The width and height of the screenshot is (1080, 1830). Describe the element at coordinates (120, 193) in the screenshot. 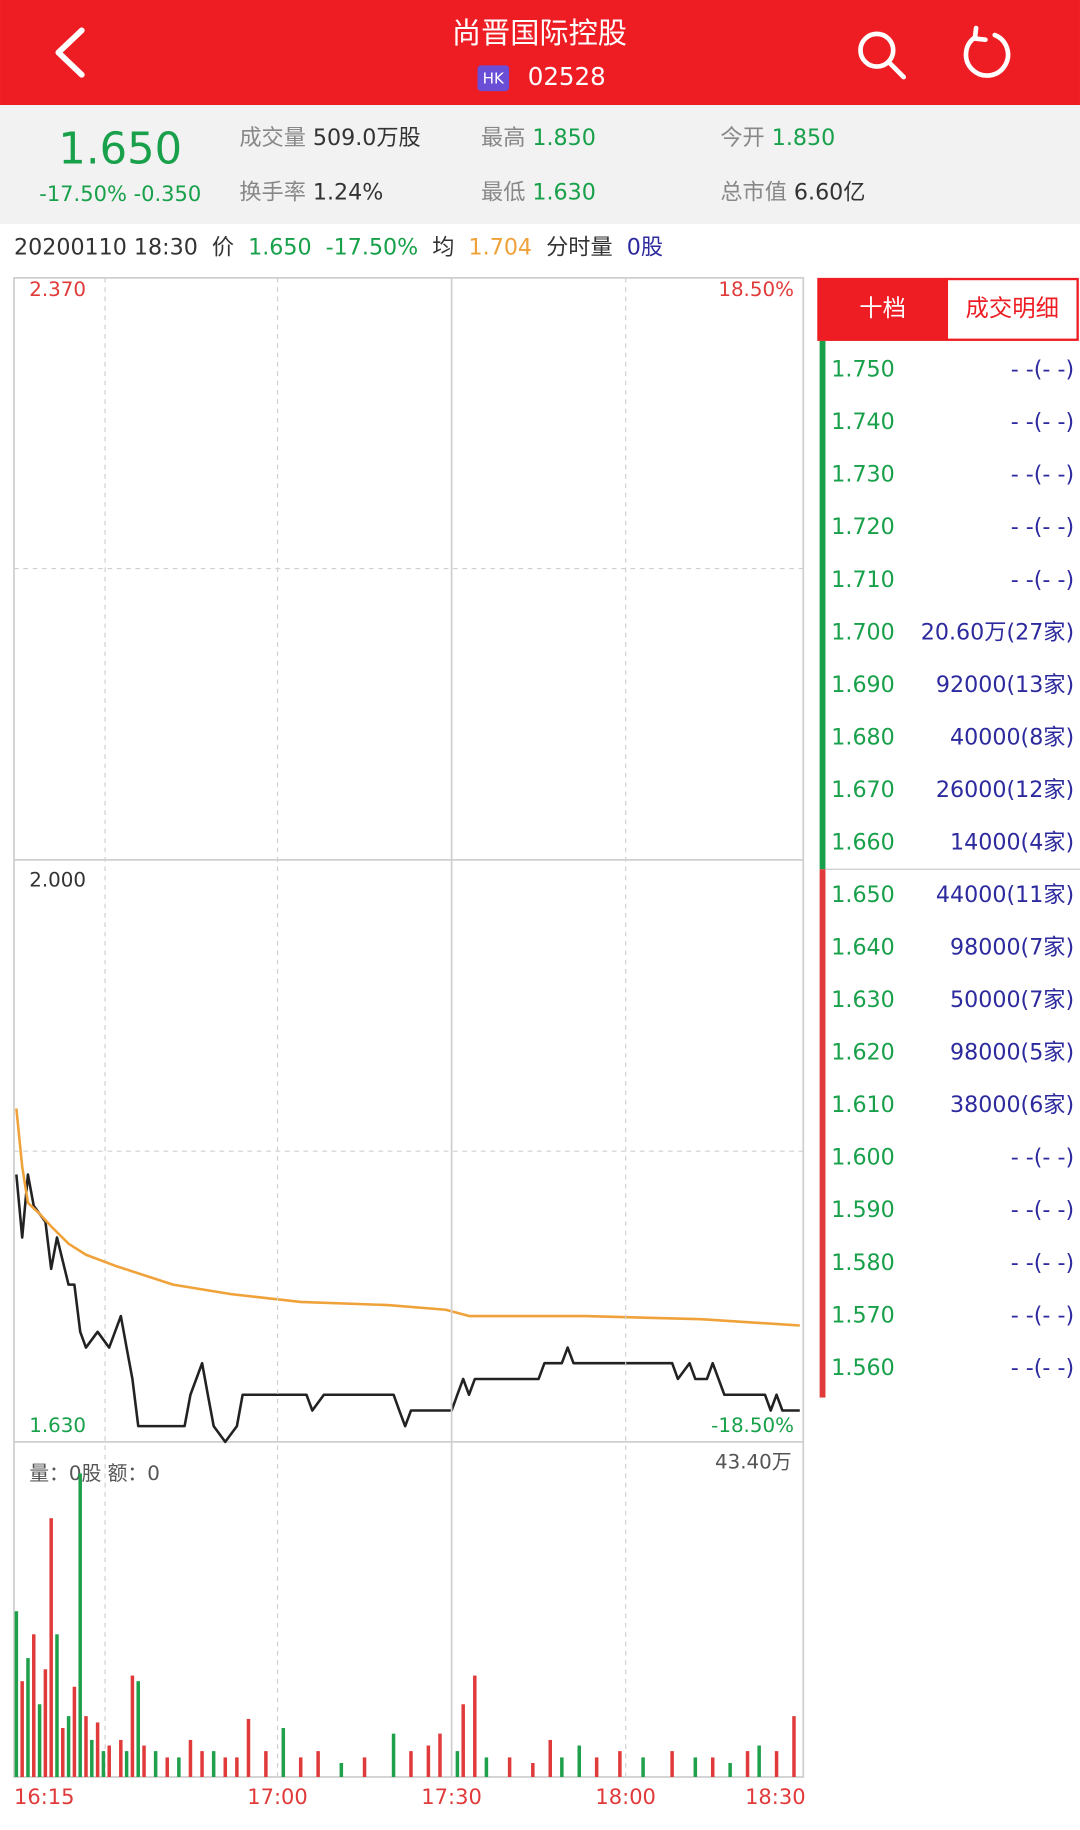

I see `price-change: -17.50% -0.350` at that location.